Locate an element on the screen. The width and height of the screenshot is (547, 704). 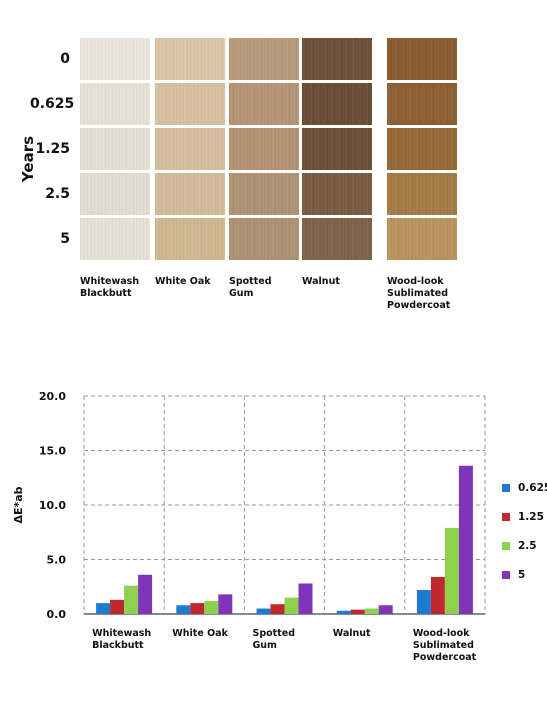
material-label: Whitewash Blackbutt is located at coordinates (110, 287).